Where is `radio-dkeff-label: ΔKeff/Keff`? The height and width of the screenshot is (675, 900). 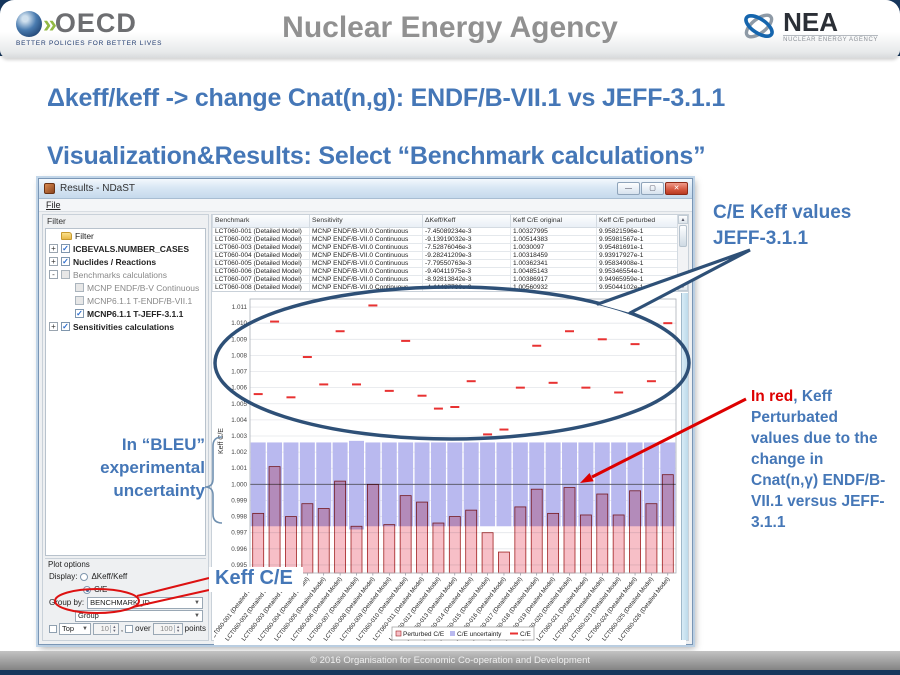 radio-dkeff-label: ΔKeff/Keff is located at coordinates (109, 576).